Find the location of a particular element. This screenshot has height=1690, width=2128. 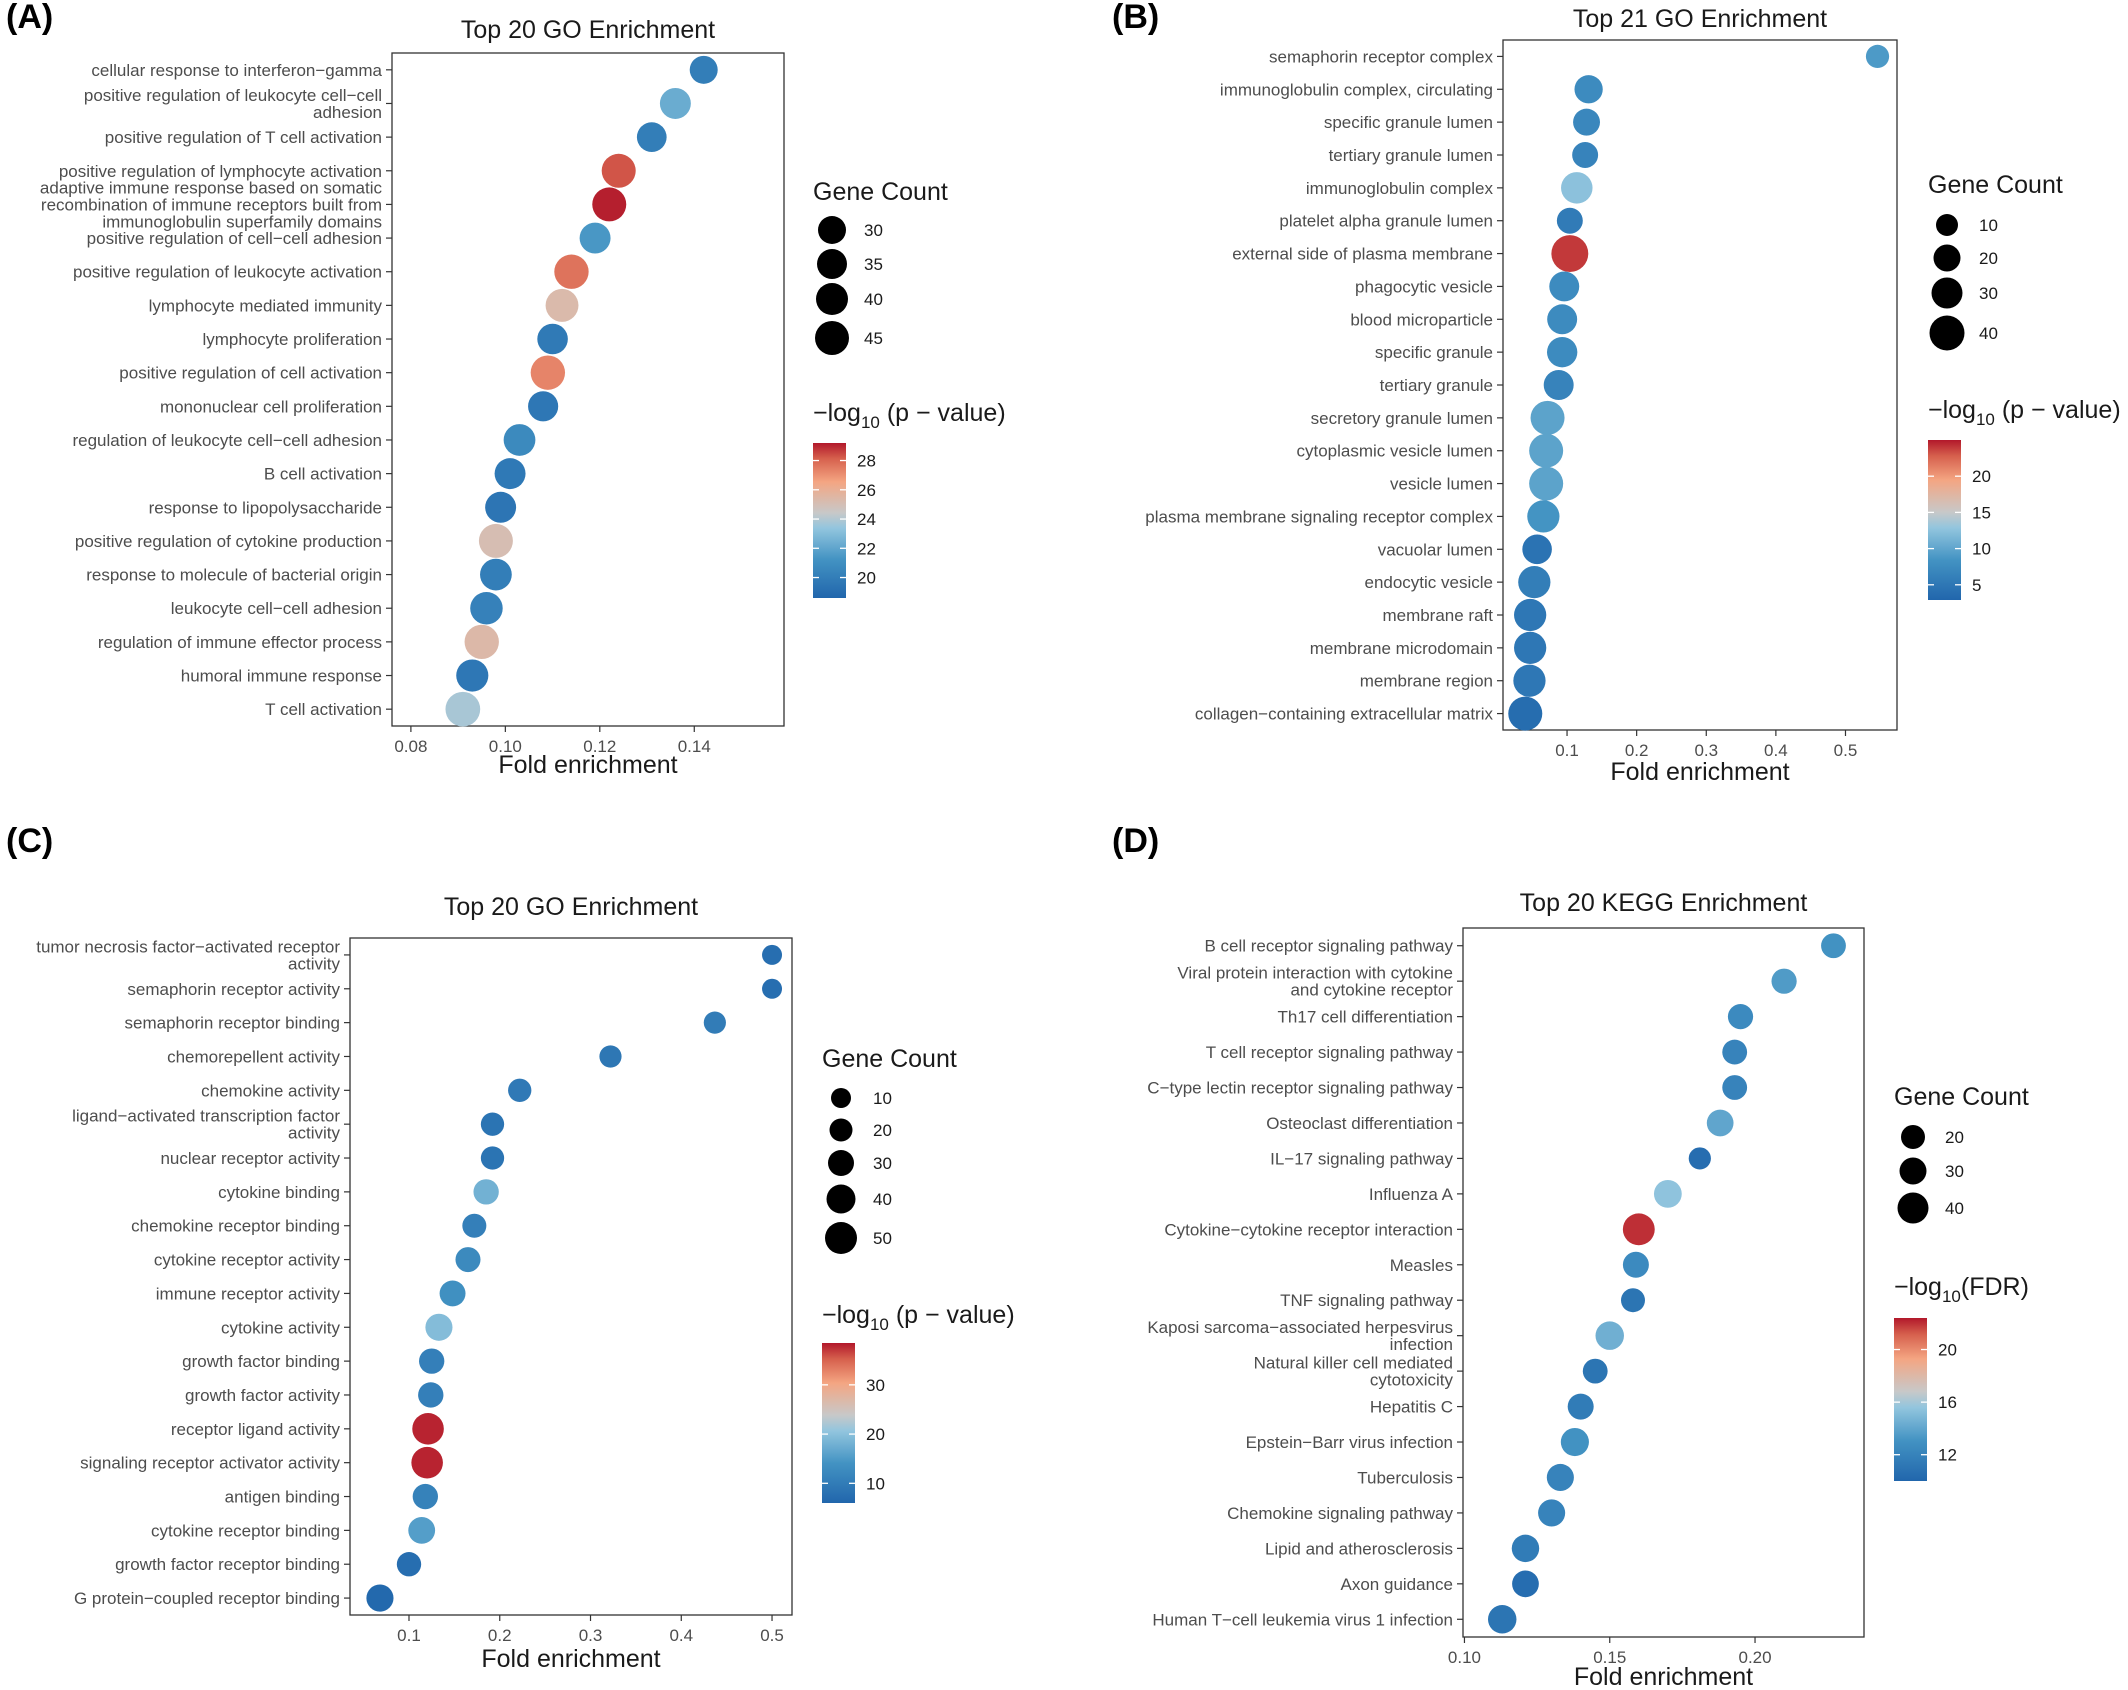

category-label: regulation of immune effector process is located at coordinates (240, 642).